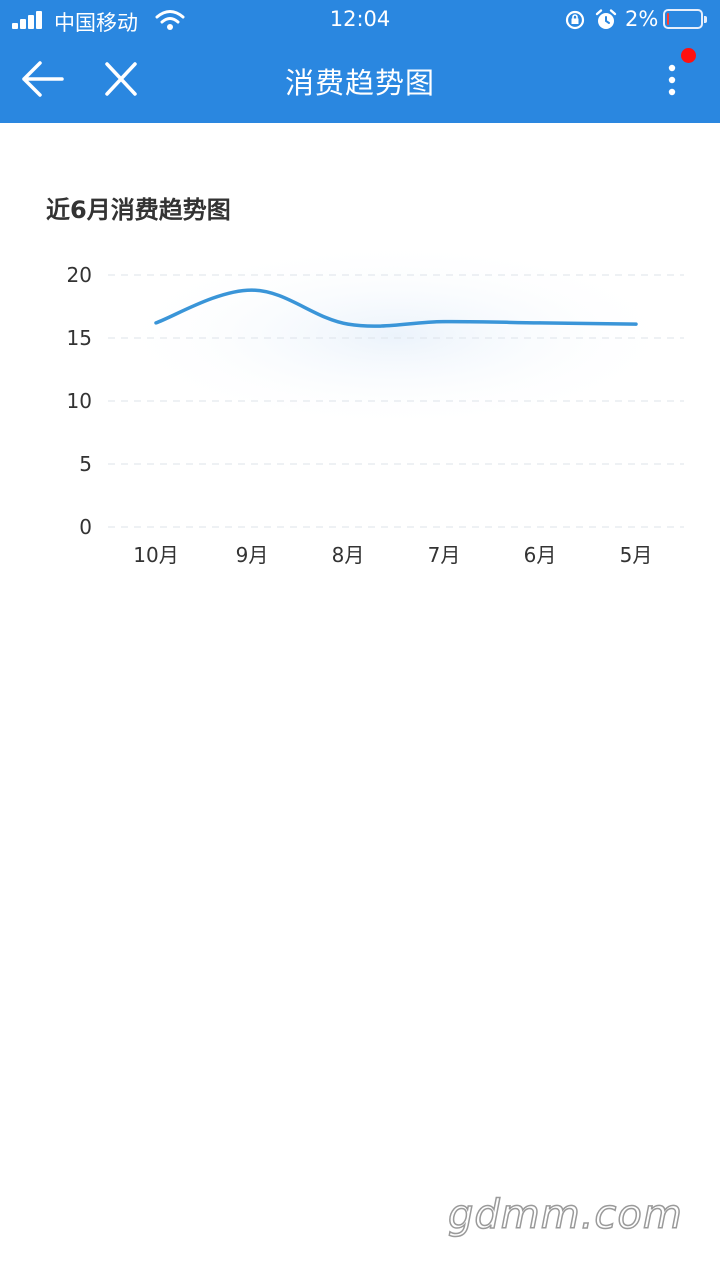 The width and height of the screenshot is (720, 1280). Describe the element at coordinates (688, 55) in the screenshot. I see `notification-badge` at that location.